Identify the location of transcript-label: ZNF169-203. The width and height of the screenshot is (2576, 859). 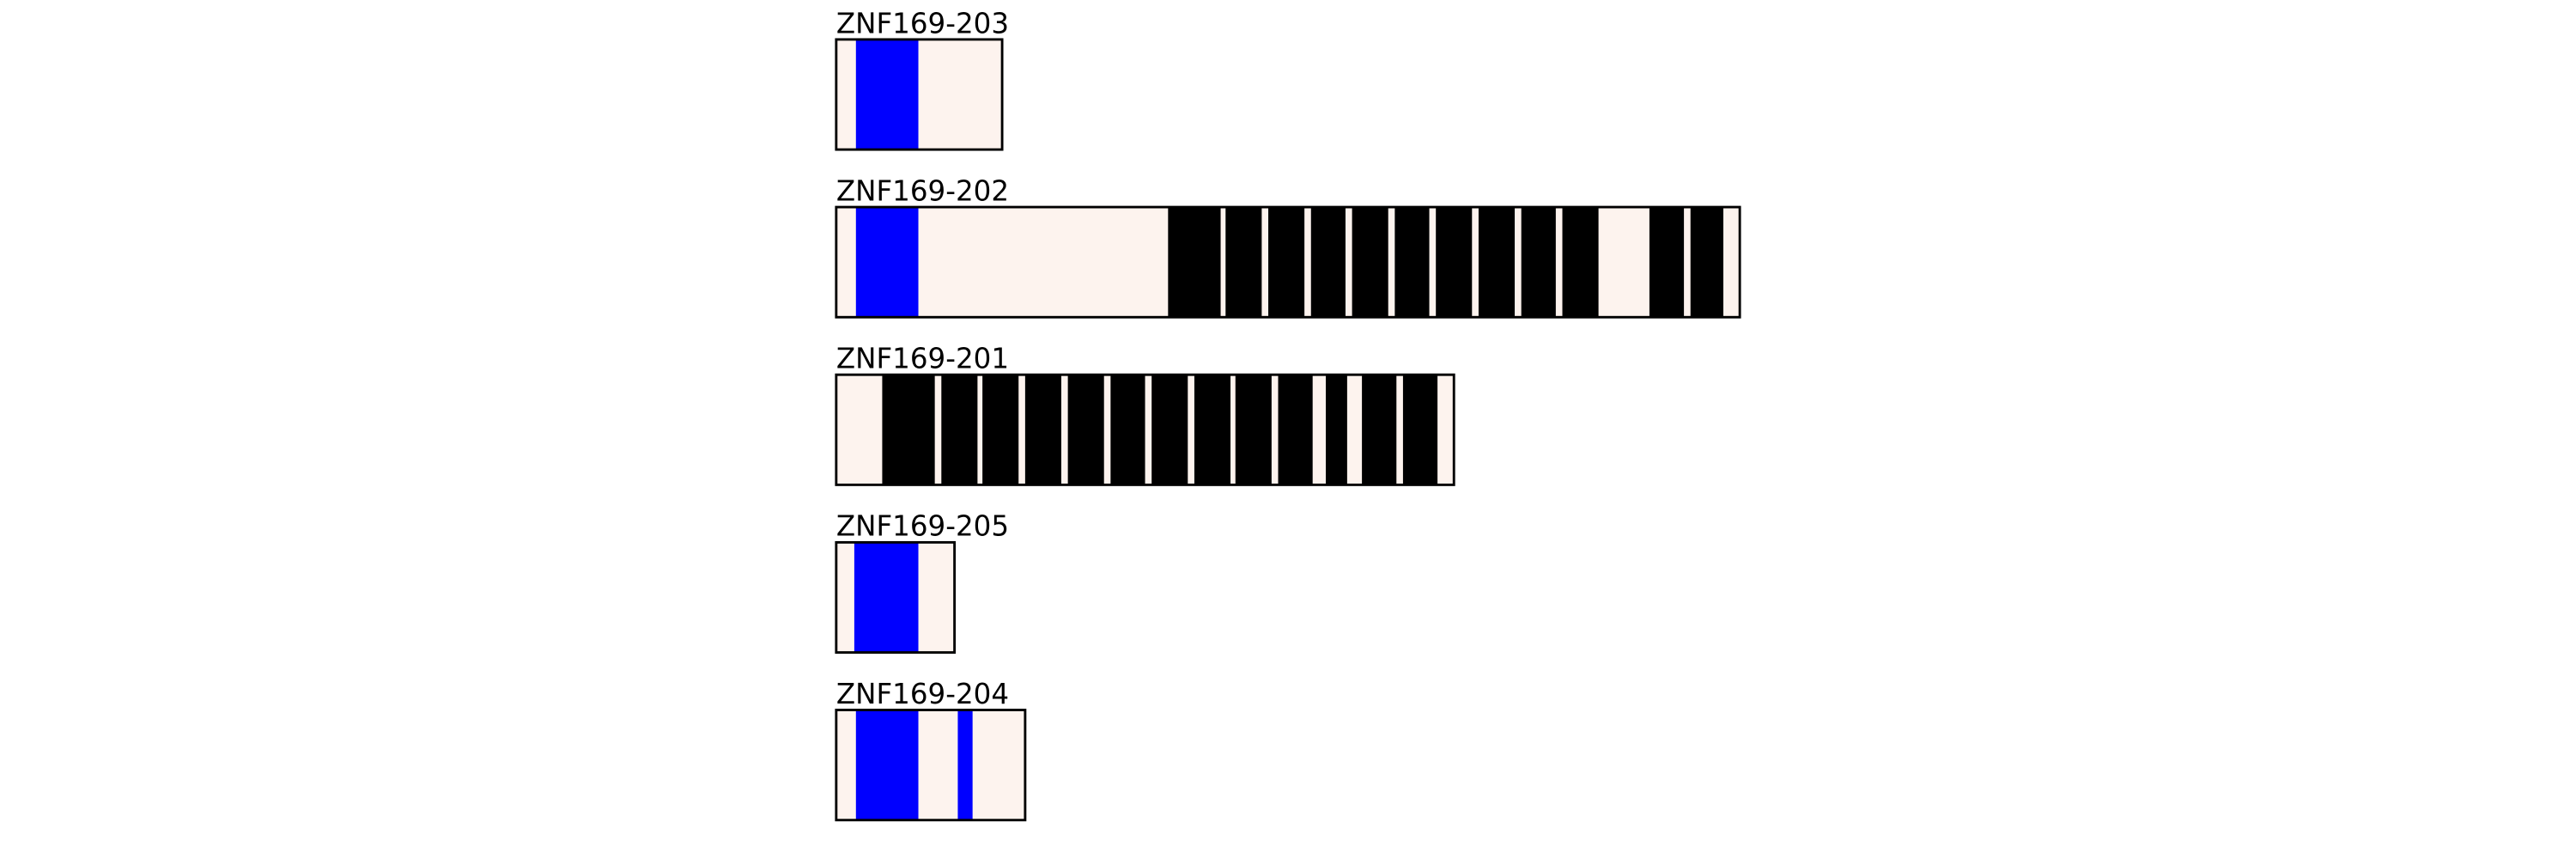
(922, 24).